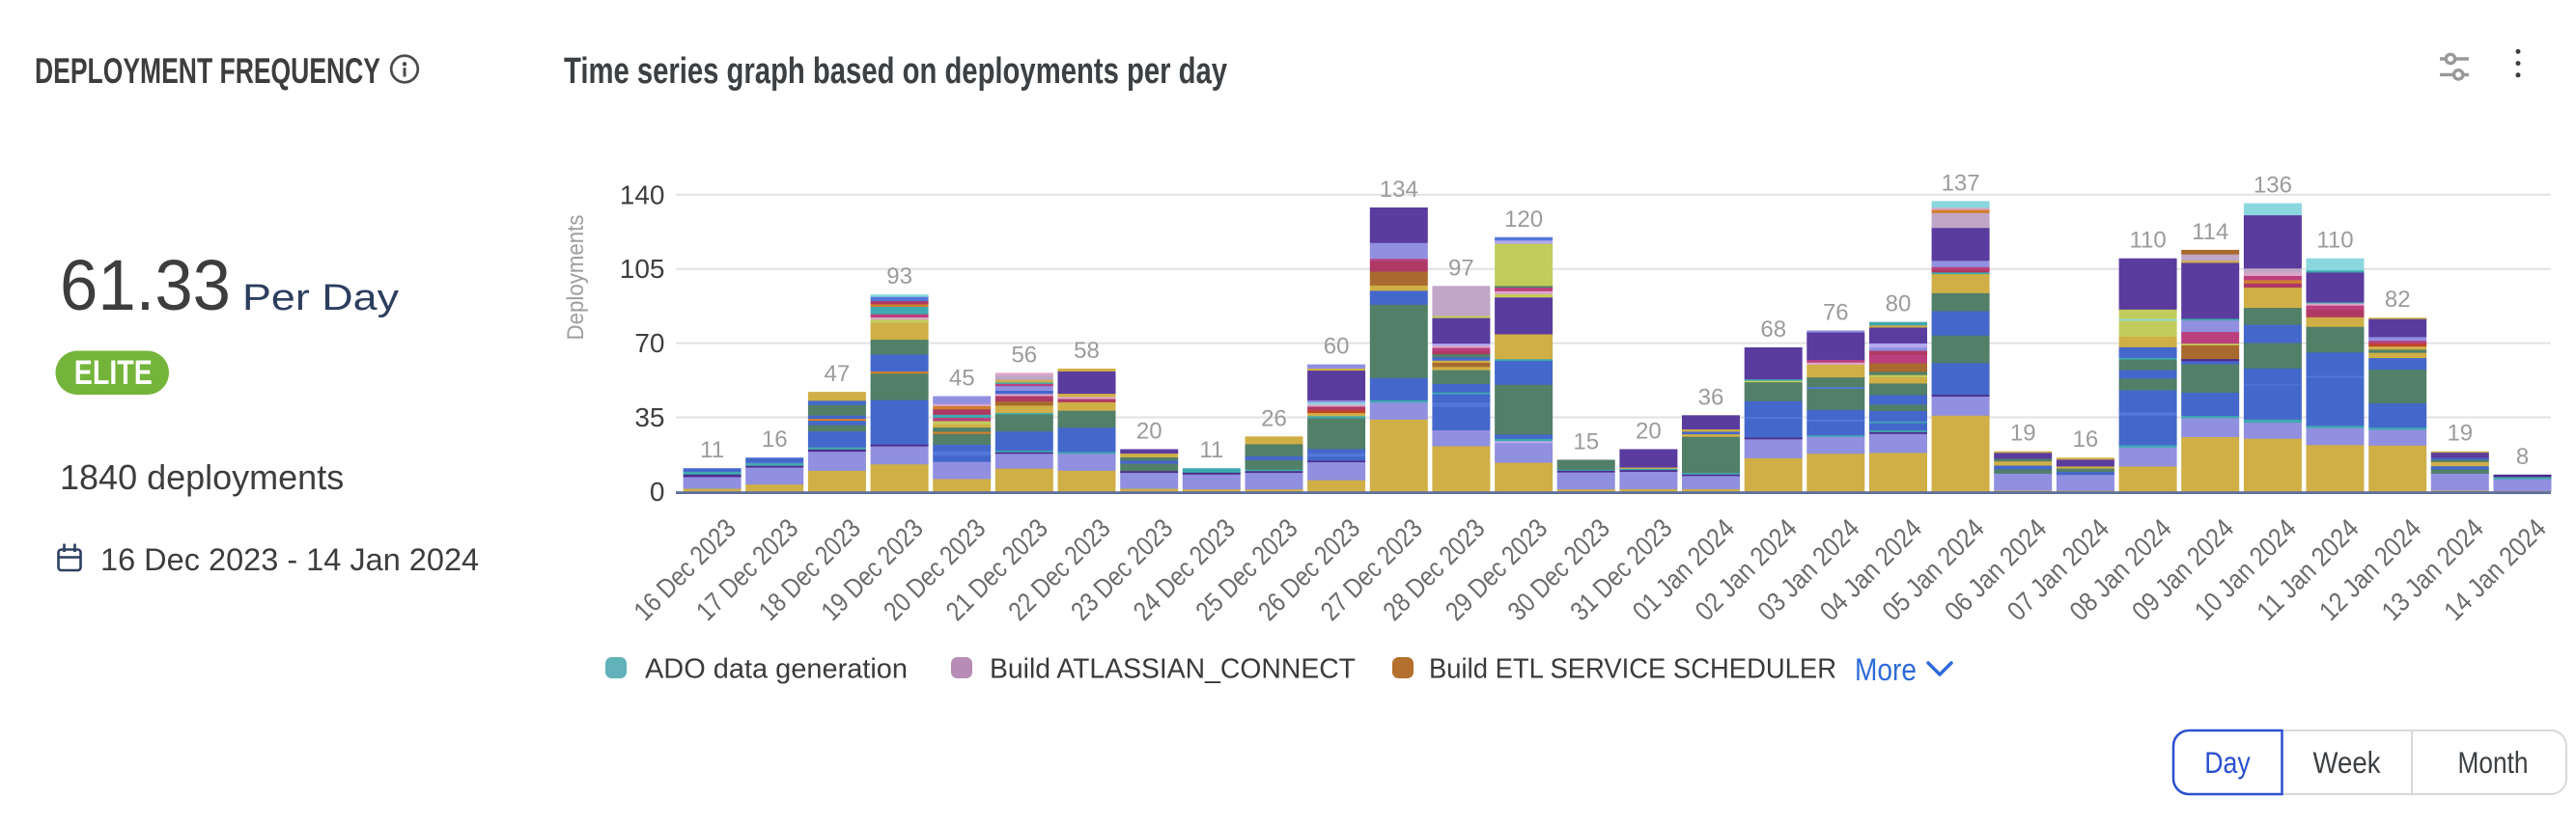 The width and height of the screenshot is (2576, 826). Describe the element at coordinates (2347, 762) in the screenshot. I see `svg-text: Week` at that location.